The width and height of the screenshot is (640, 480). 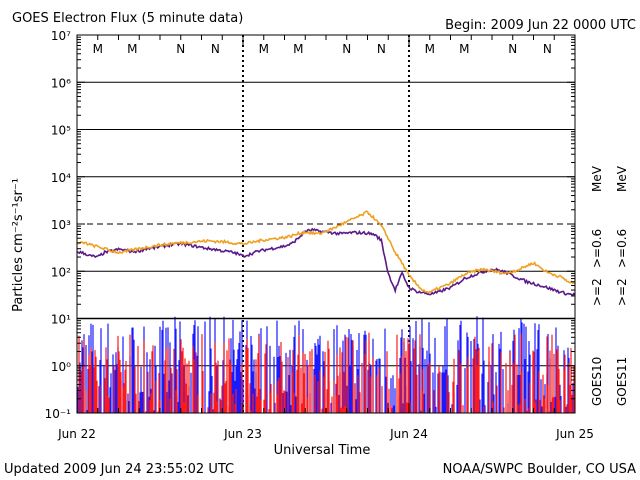 I want to click on noise-bars, so click(x=326, y=372).